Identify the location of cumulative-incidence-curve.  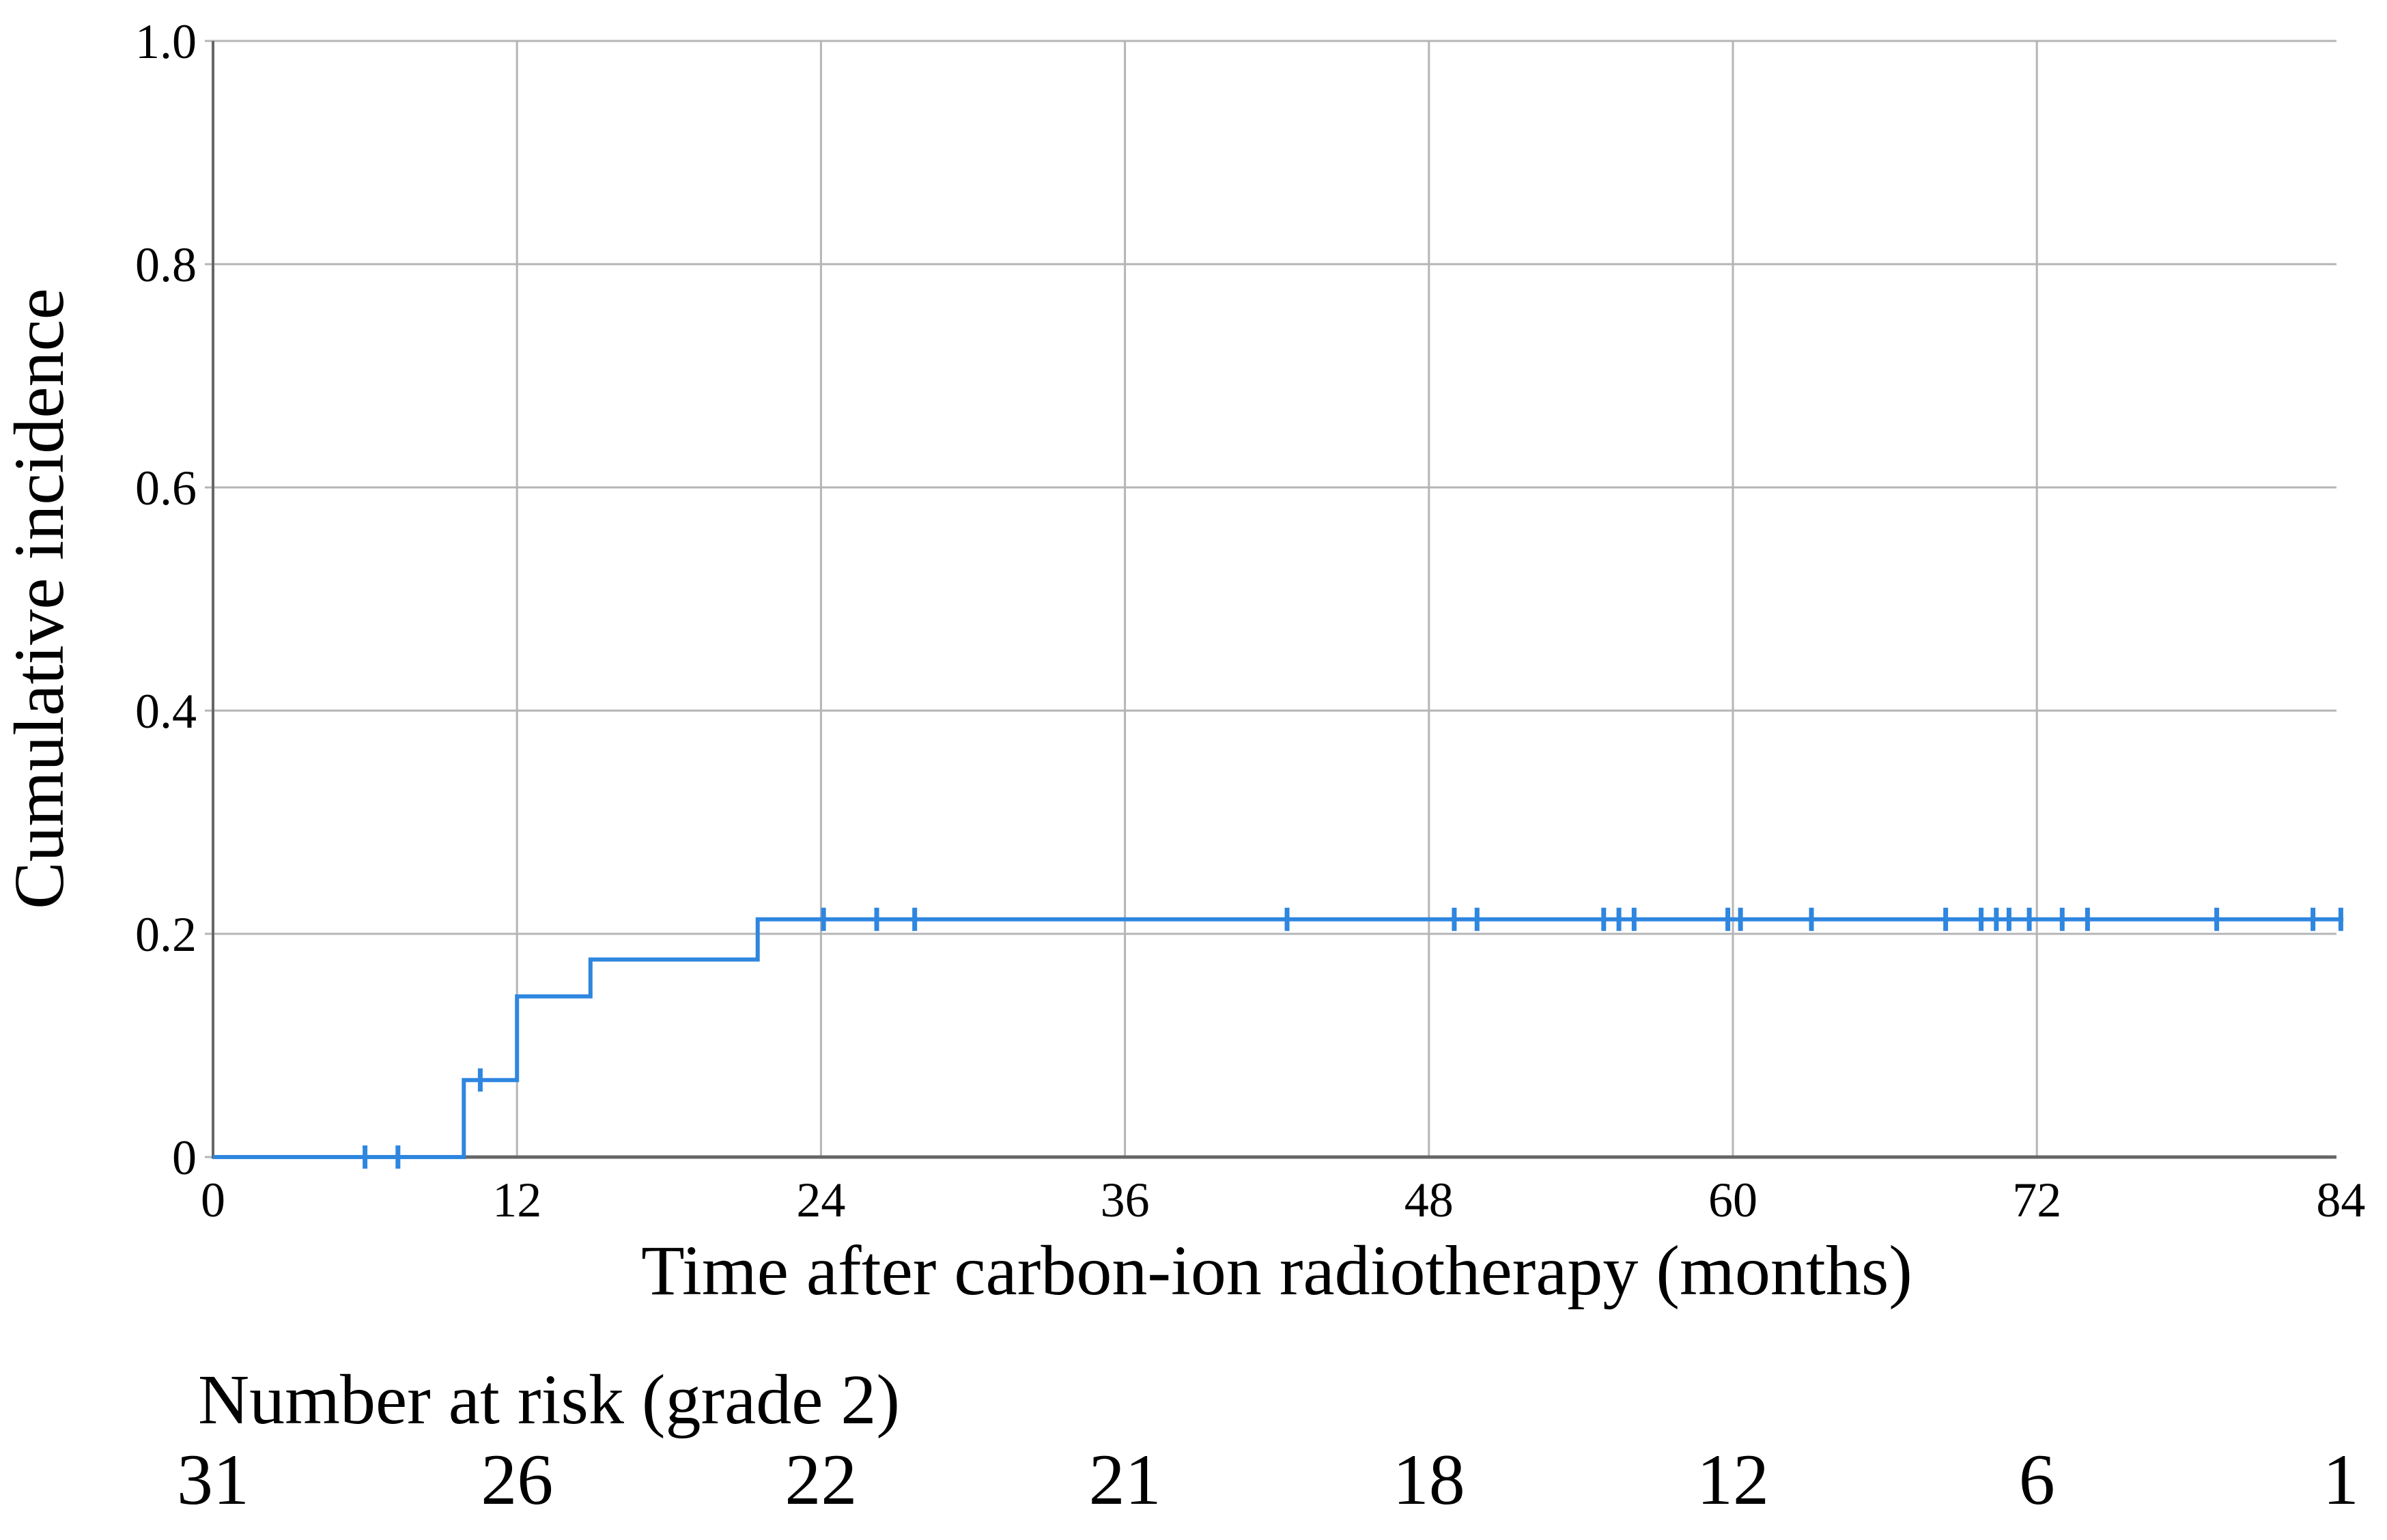
(1278, 1038).